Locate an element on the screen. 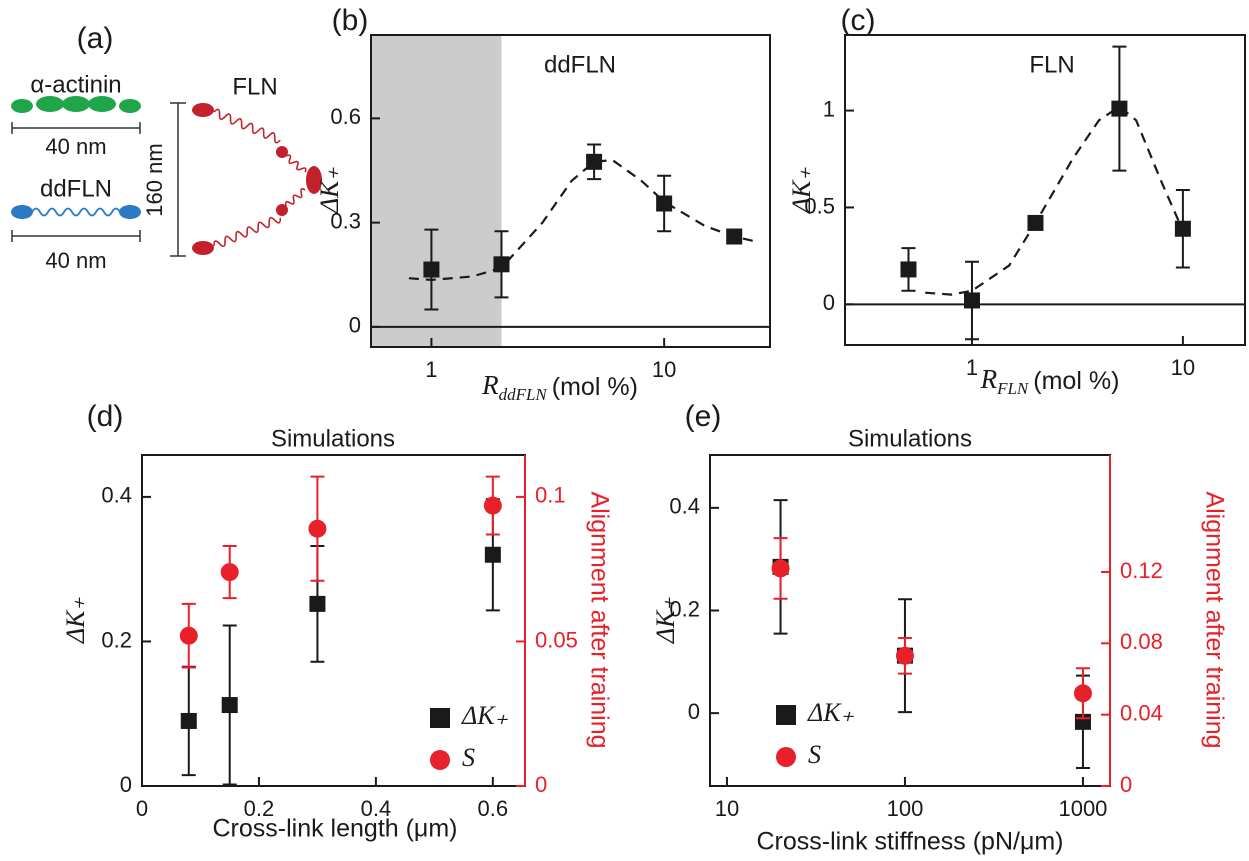 The height and width of the screenshot is (861, 1249). fln-label: FLN is located at coordinates (254, 86).